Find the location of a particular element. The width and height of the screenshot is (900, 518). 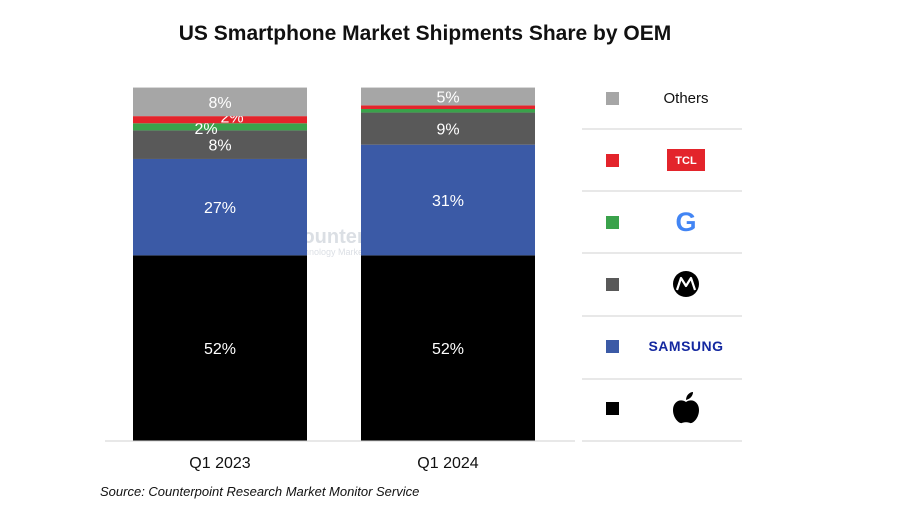

bar-motorola-q1-2023 is located at coordinates (220, 144).